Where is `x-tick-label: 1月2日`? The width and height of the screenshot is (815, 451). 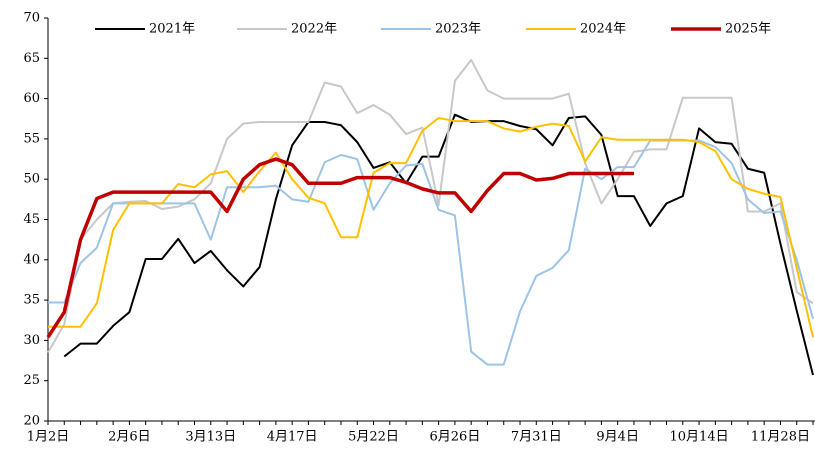 x-tick-label: 1月2日 is located at coordinates (48, 437).